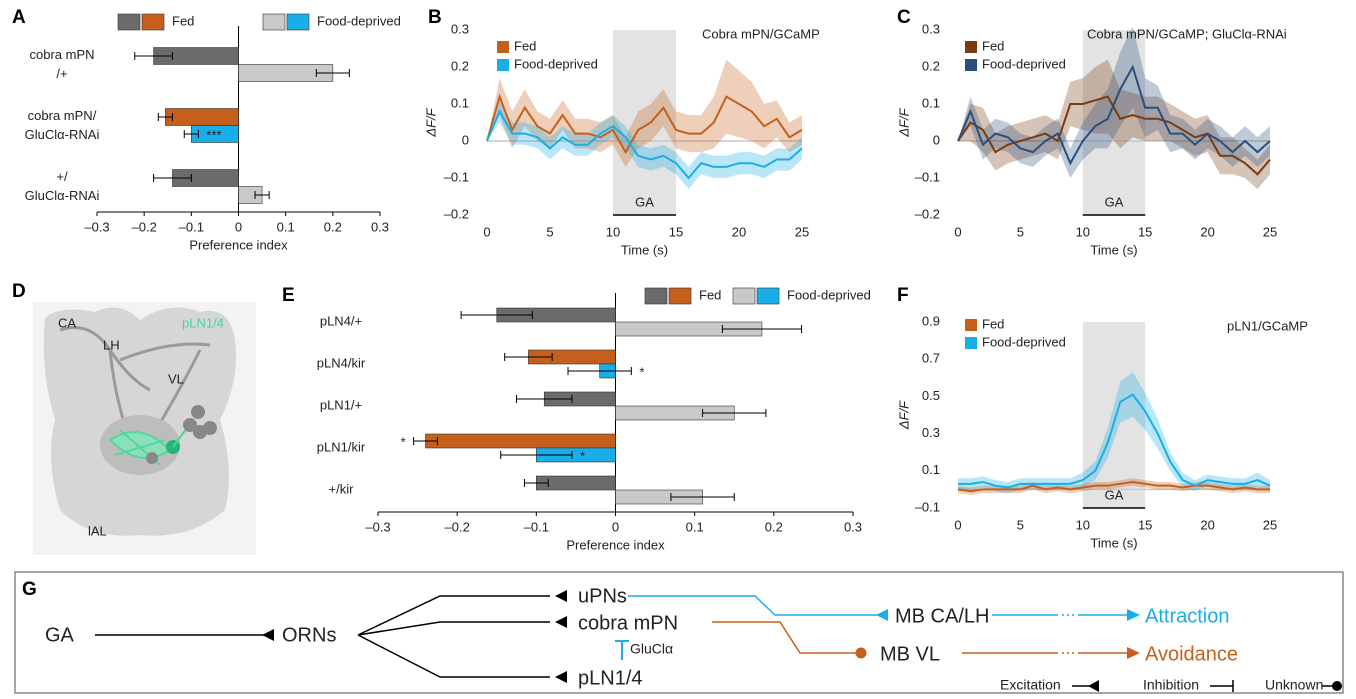  Describe the element at coordinates (628, 623) in the screenshot. I see `node: cobra mPN` at that location.